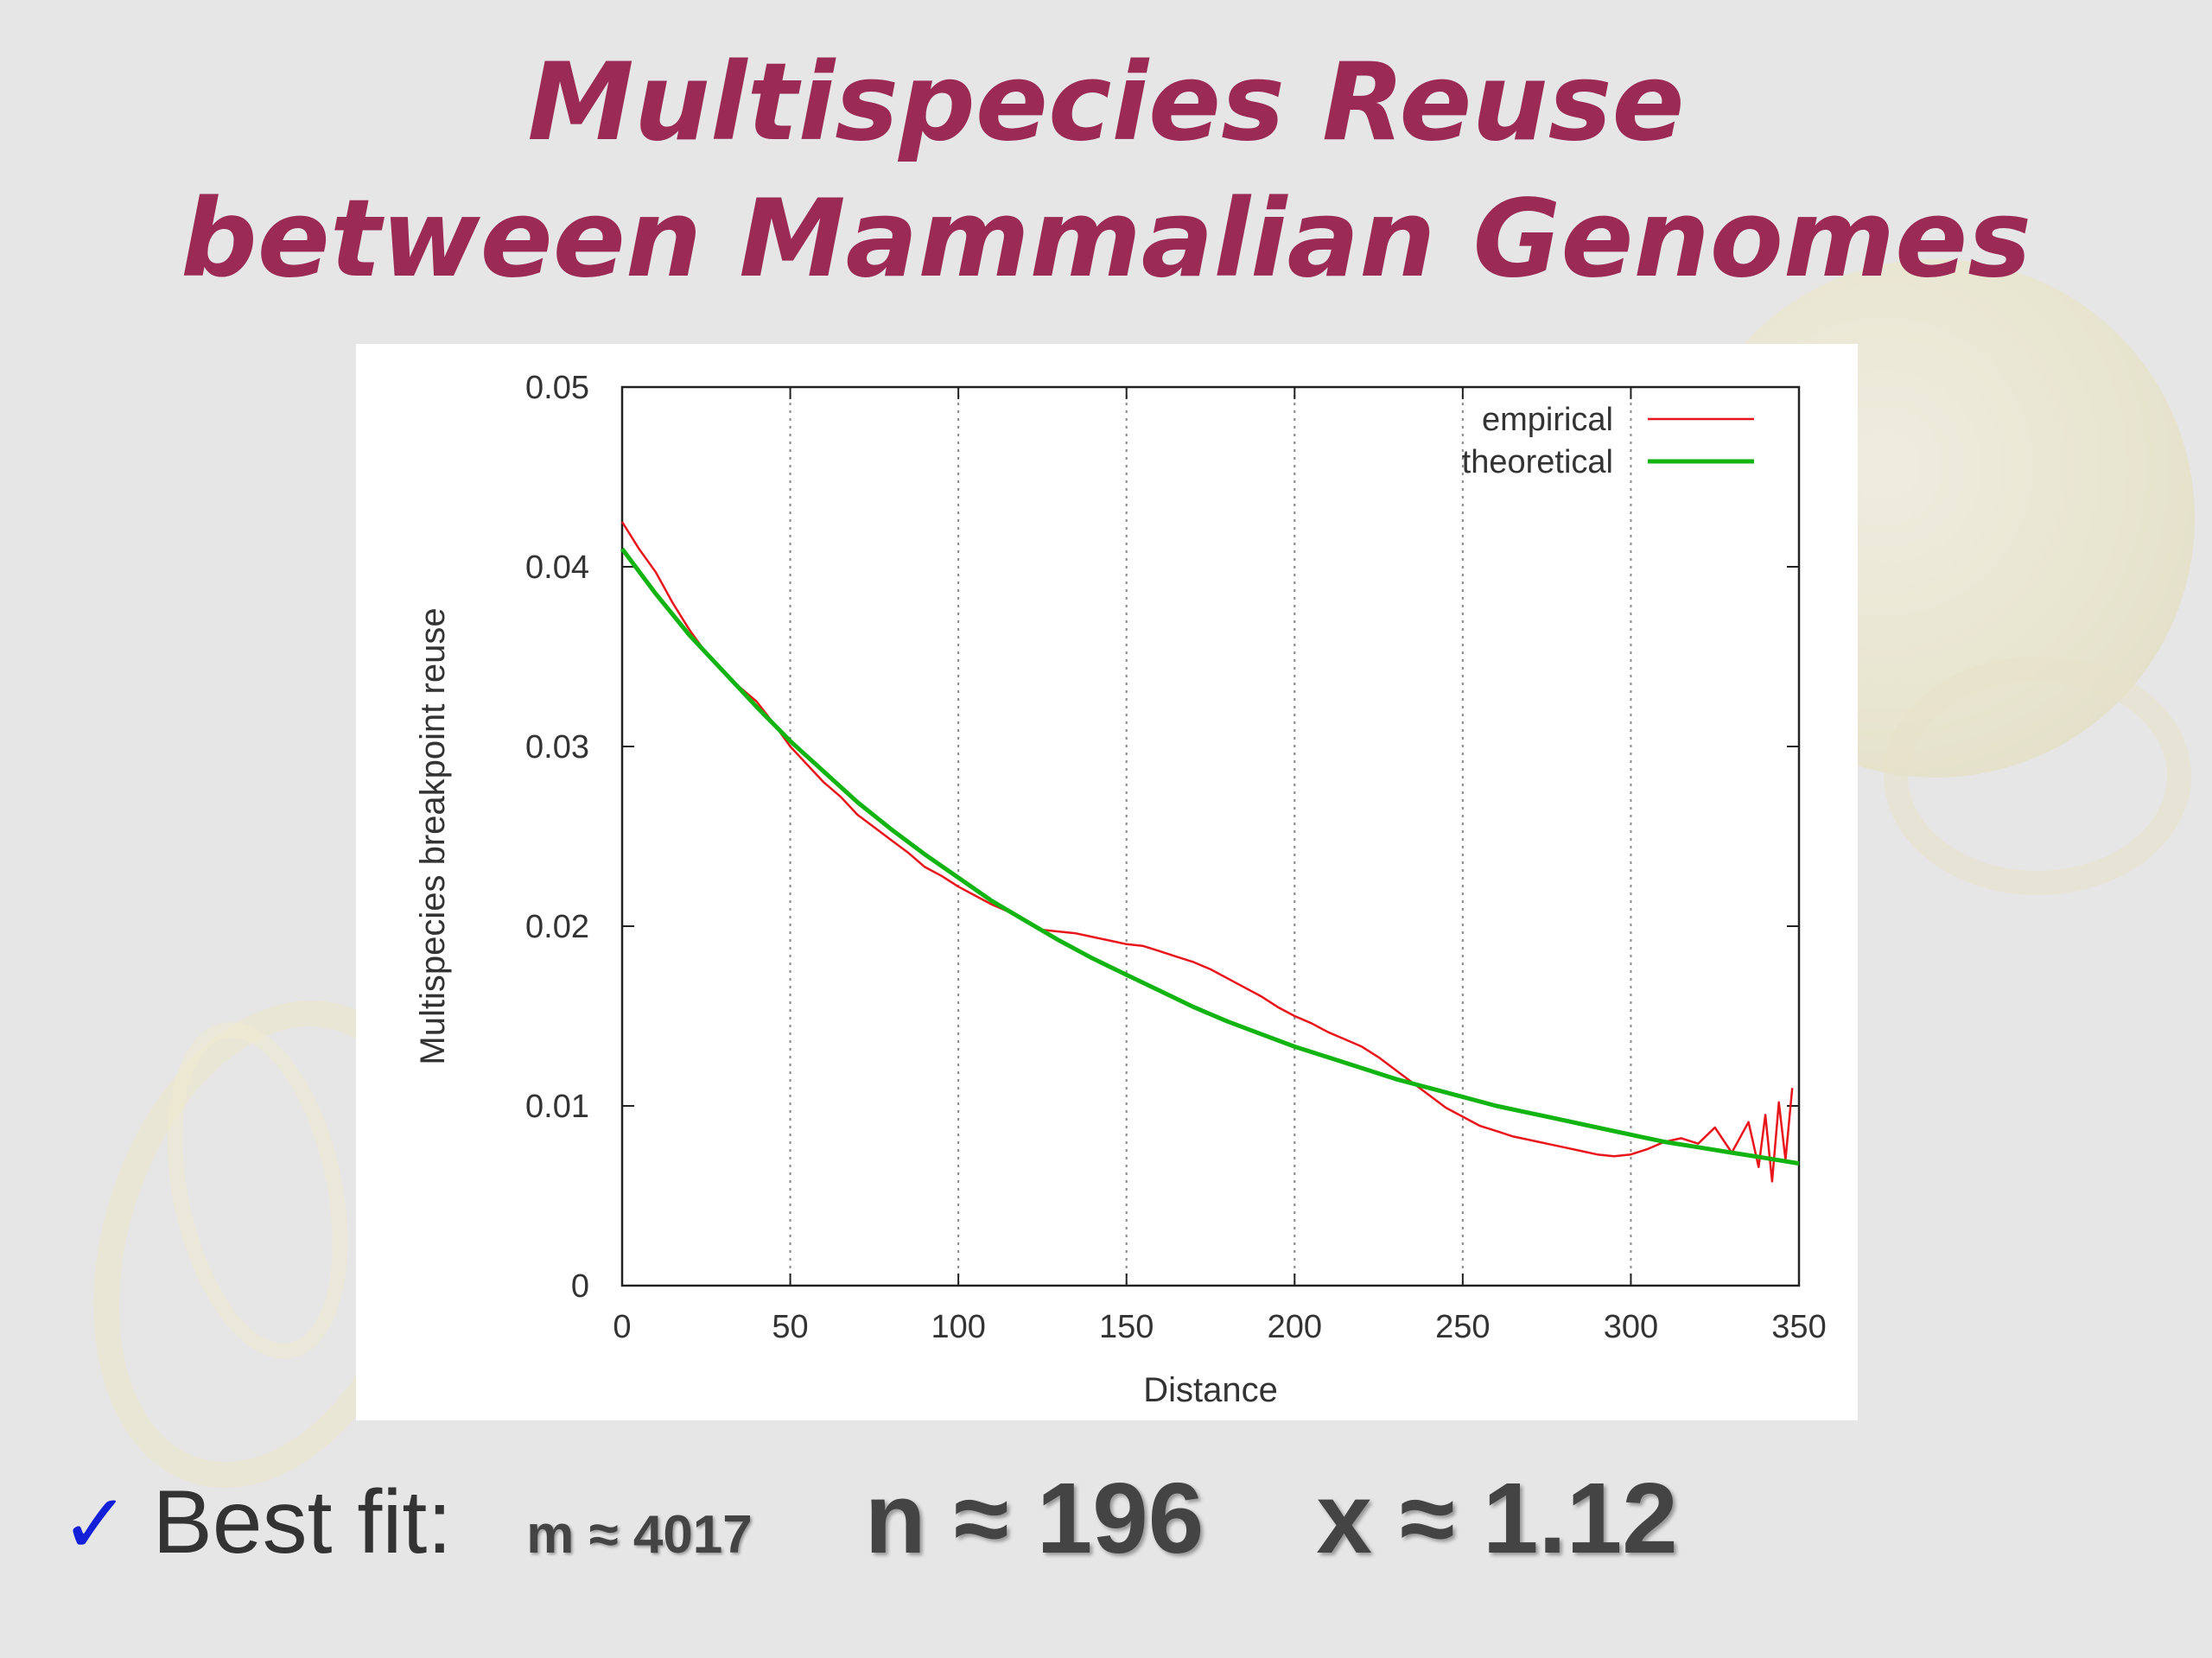 This screenshot has height=1658, width=2212. I want to click on x-tick-label: 300, so click(1631, 1327).